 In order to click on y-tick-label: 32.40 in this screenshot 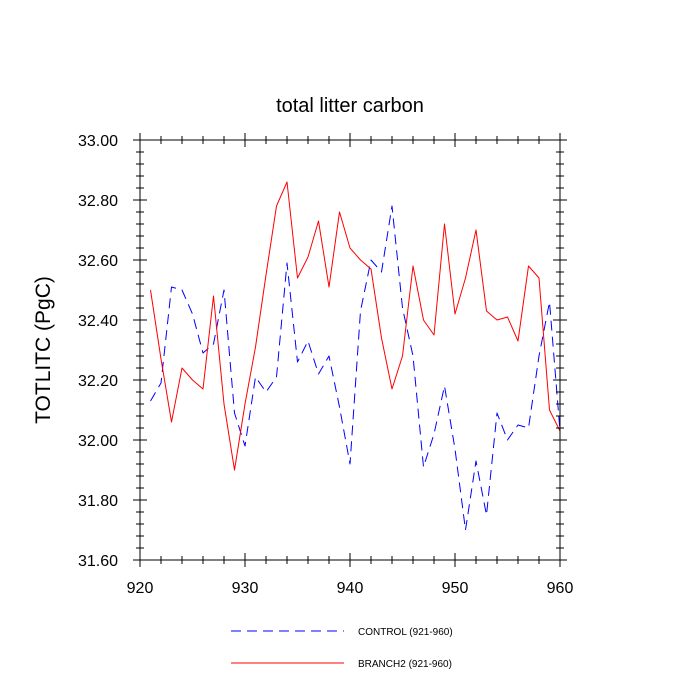, I will do `click(98, 321)`.